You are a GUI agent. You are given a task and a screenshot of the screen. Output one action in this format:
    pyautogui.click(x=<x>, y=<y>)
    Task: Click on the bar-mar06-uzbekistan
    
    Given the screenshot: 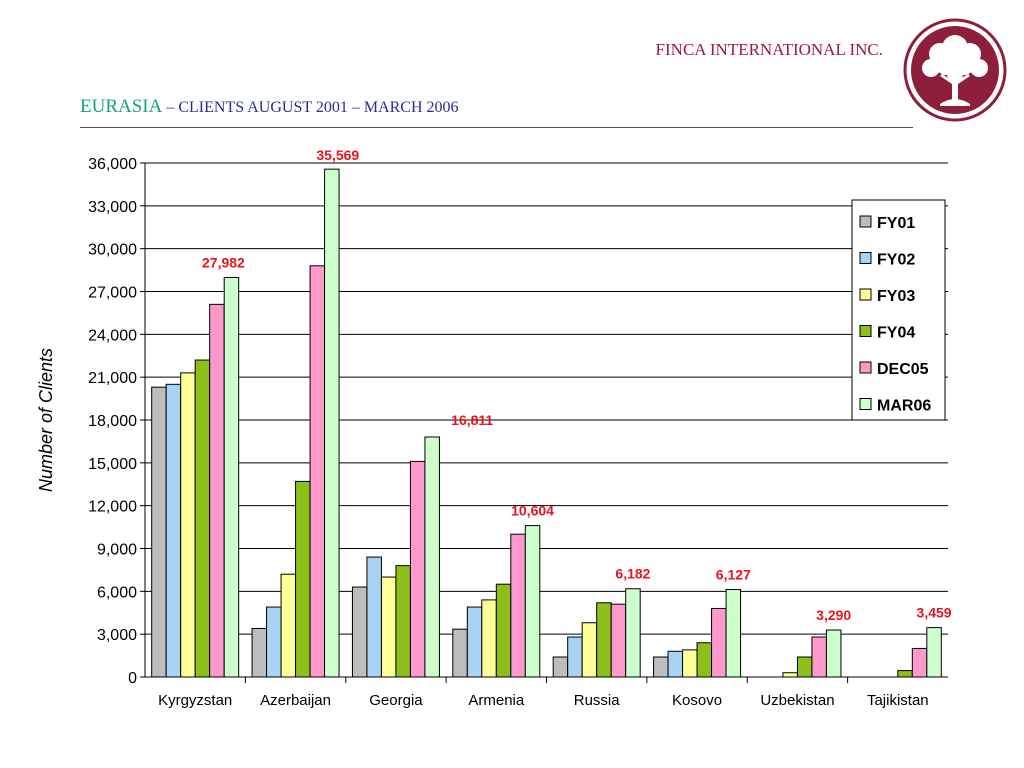 What is the action you would take?
    pyautogui.click(x=833, y=653)
    